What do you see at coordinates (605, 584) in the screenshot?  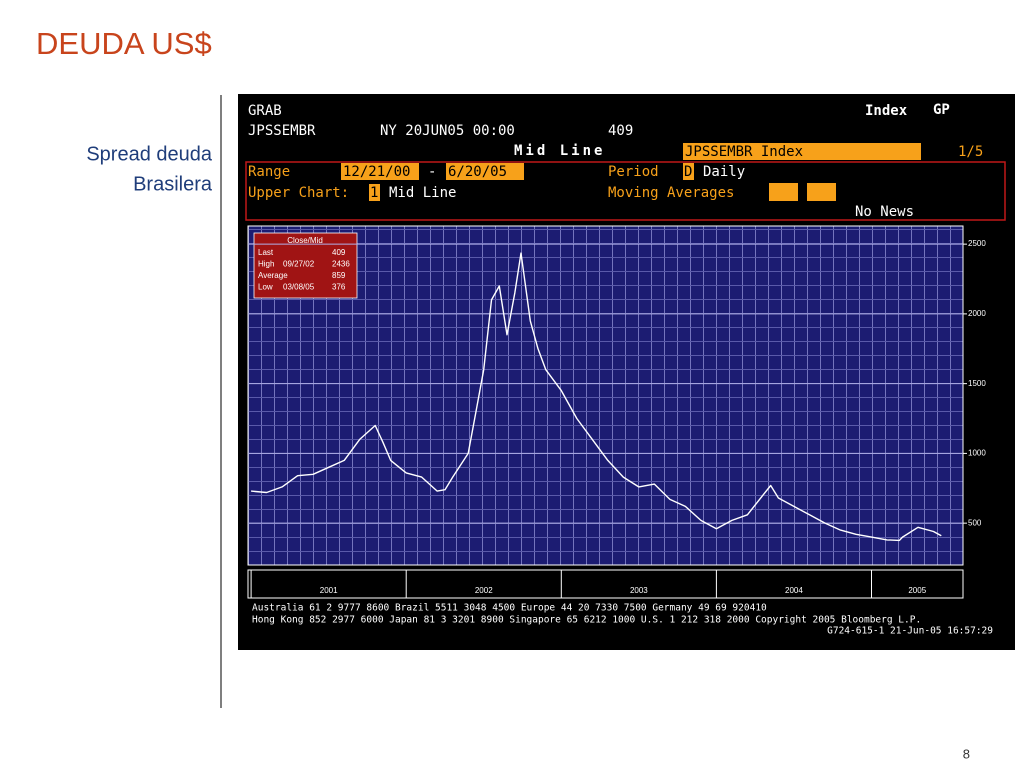 I see `year-band` at bounding box center [605, 584].